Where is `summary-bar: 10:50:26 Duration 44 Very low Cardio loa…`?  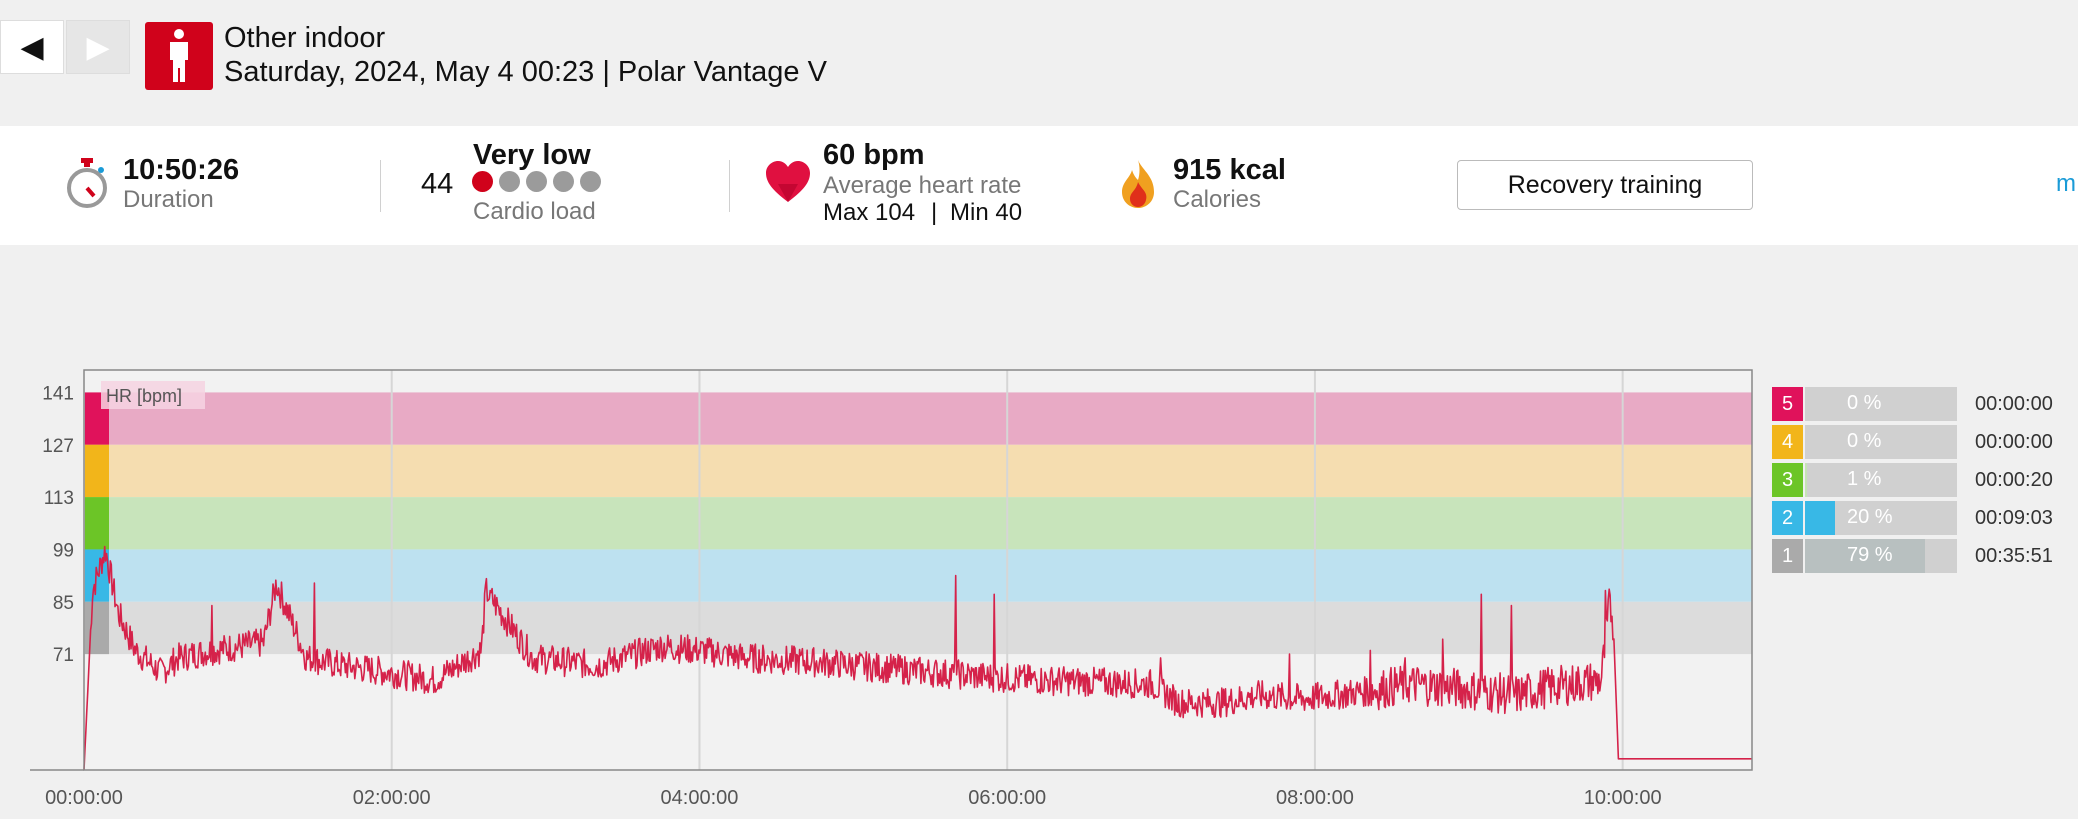
summary-bar: 10:50:26 Duration 44 Very low Cardio loa… is located at coordinates (1039, 185).